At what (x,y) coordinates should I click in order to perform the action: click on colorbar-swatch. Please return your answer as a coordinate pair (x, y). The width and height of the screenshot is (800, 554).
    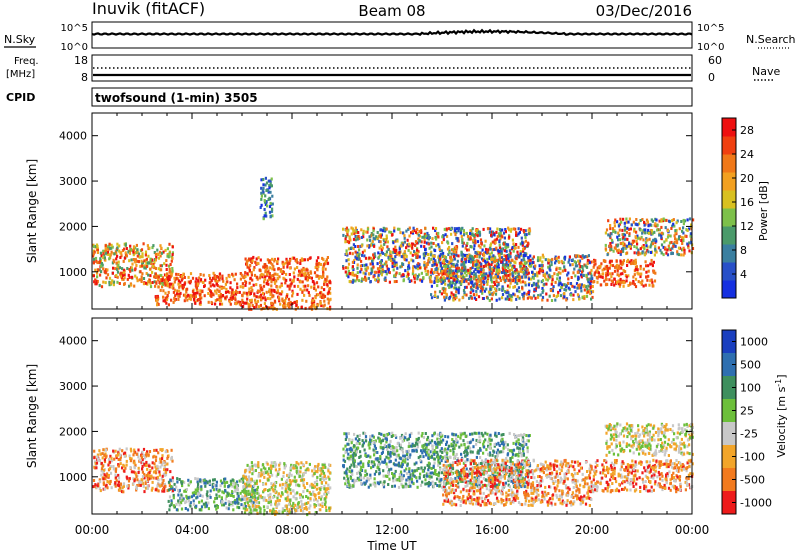
    Looking at the image, I should click on (729, 145).